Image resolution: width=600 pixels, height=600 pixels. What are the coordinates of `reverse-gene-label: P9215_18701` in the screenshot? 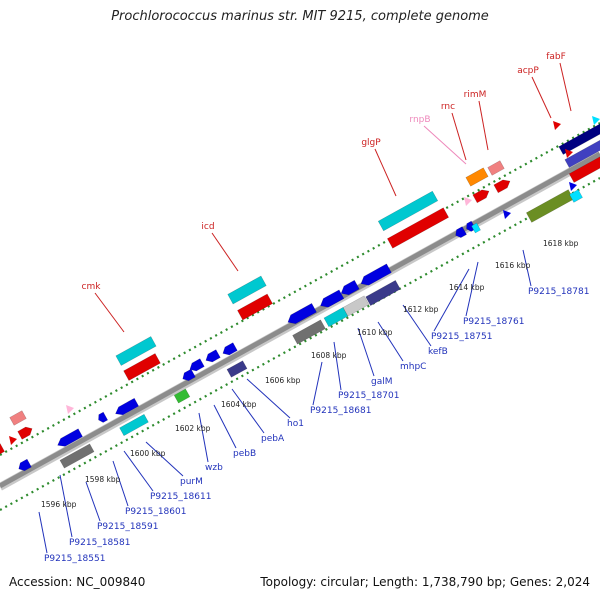 It's located at (368, 396).